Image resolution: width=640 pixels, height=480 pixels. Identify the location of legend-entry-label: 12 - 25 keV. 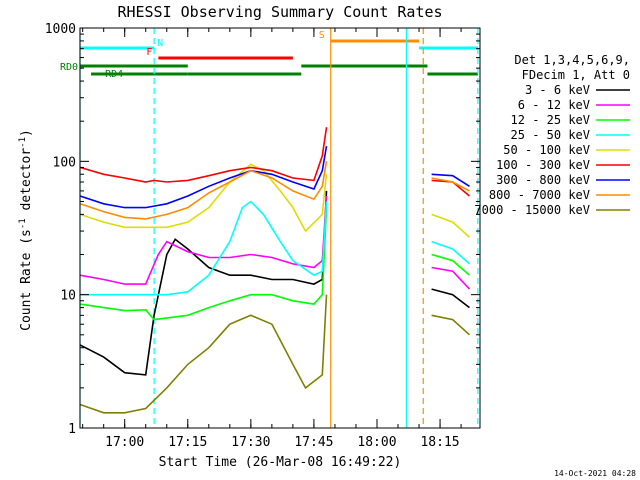
(550, 120).